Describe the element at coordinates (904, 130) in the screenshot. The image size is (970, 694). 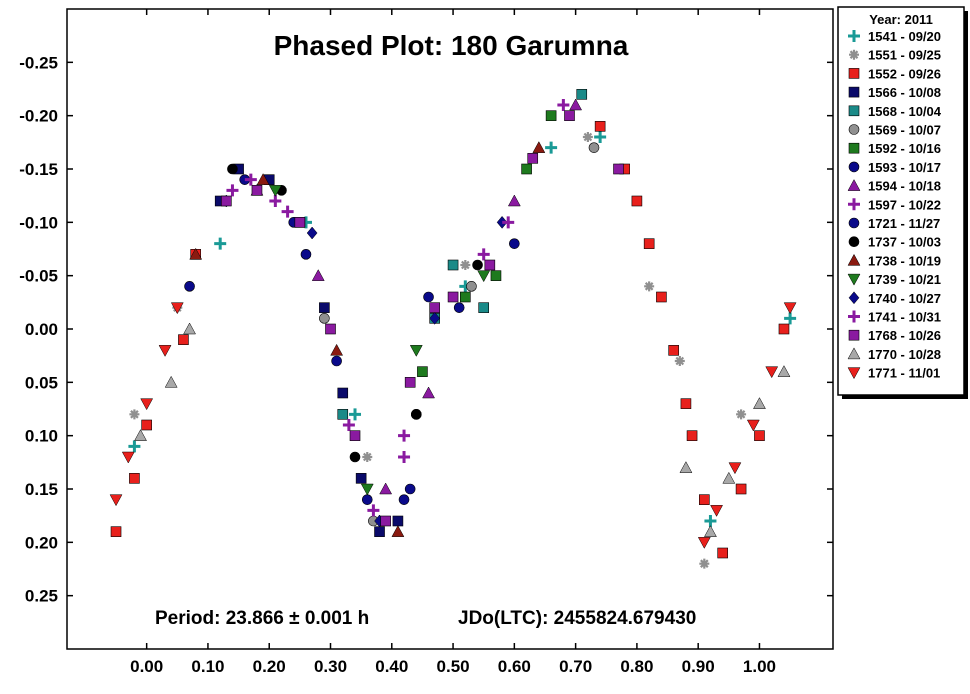
I see `legend-label: 1569 - 10/07` at that location.